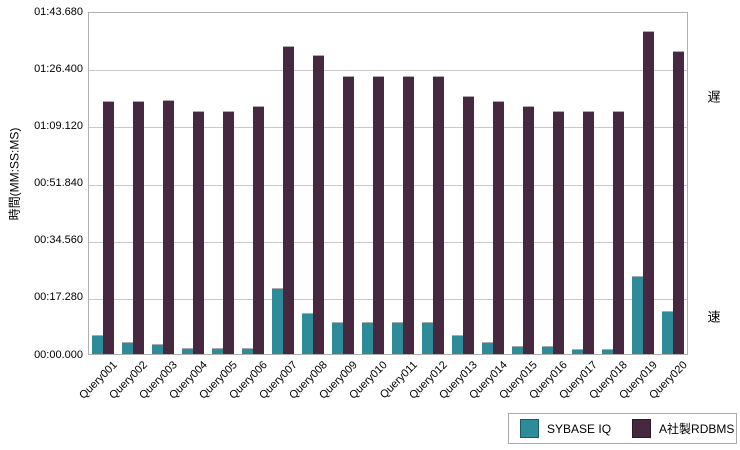 Image resolution: width=740 pixels, height=450 pixels. Describe the element at coordinates (58, 11) in the screenshot. I see `y-tick-label: 01:43.680` at that location.